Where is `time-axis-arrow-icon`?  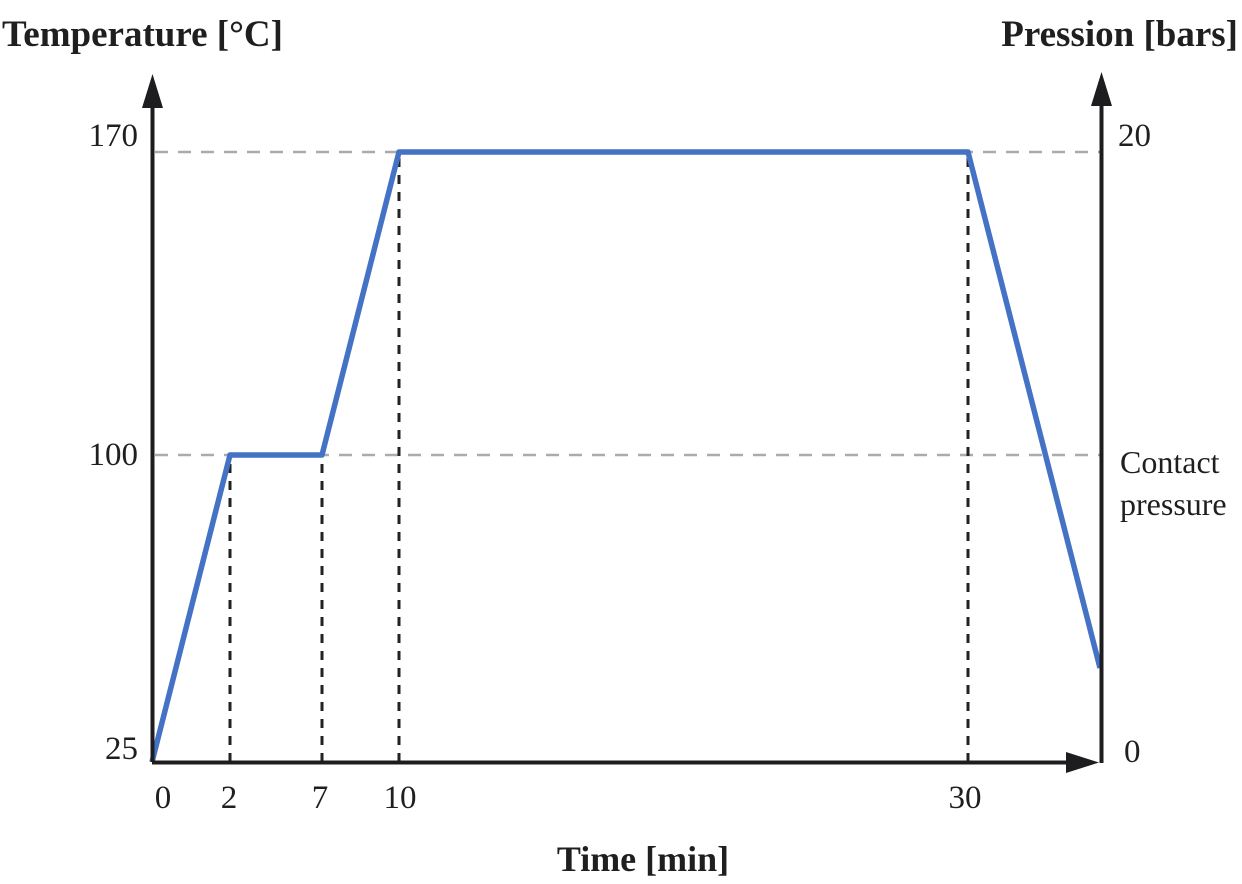
time-axis-arrow-icon is located at coordinates (1082, 762).